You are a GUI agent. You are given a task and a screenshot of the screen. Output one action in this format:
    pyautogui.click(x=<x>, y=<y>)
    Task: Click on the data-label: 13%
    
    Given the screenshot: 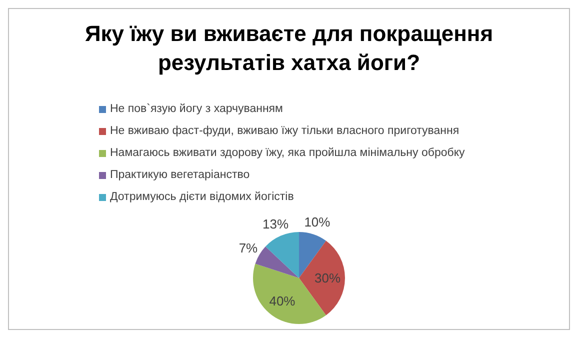 What is the action you would take?
    pyautogui.click(x=276, y=224)
    